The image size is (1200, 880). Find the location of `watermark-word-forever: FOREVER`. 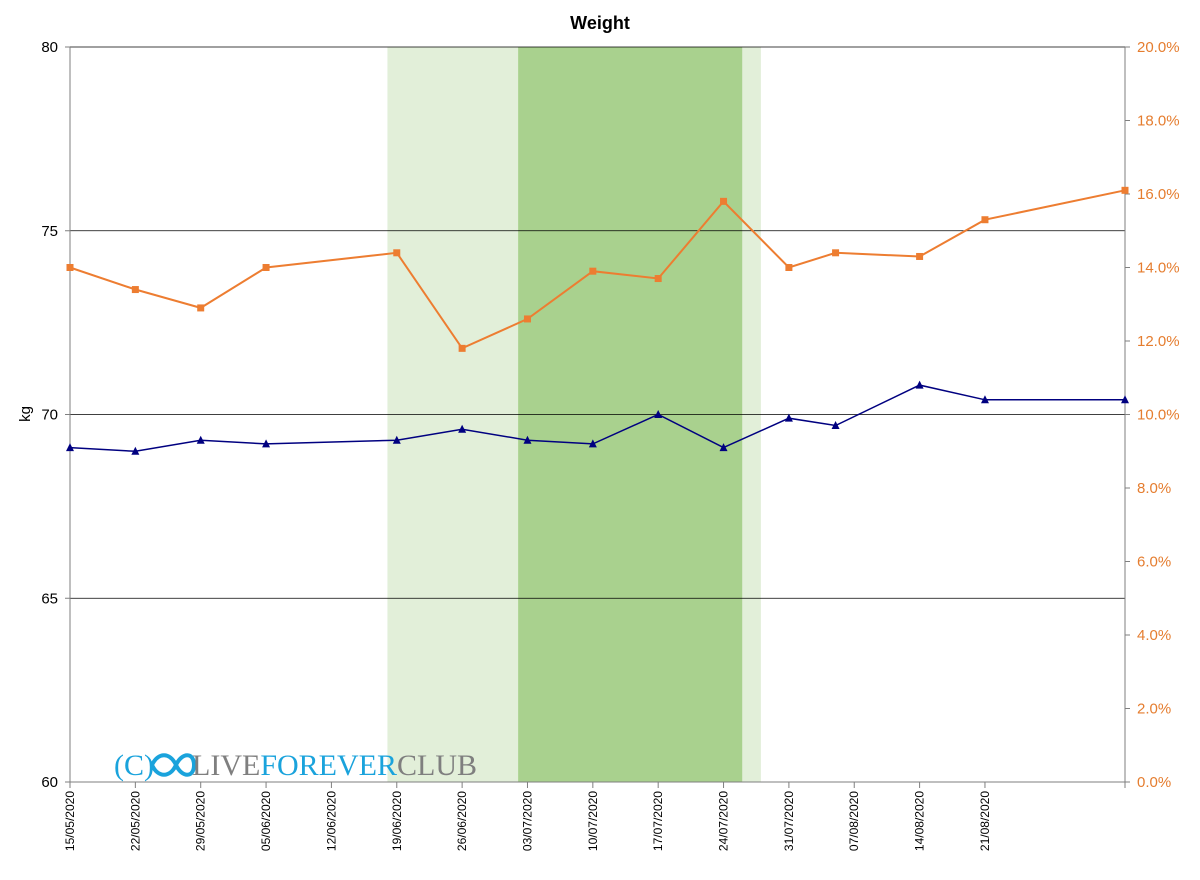

watermark-word-forever: FOREVER is located at coordinates (328, 765).